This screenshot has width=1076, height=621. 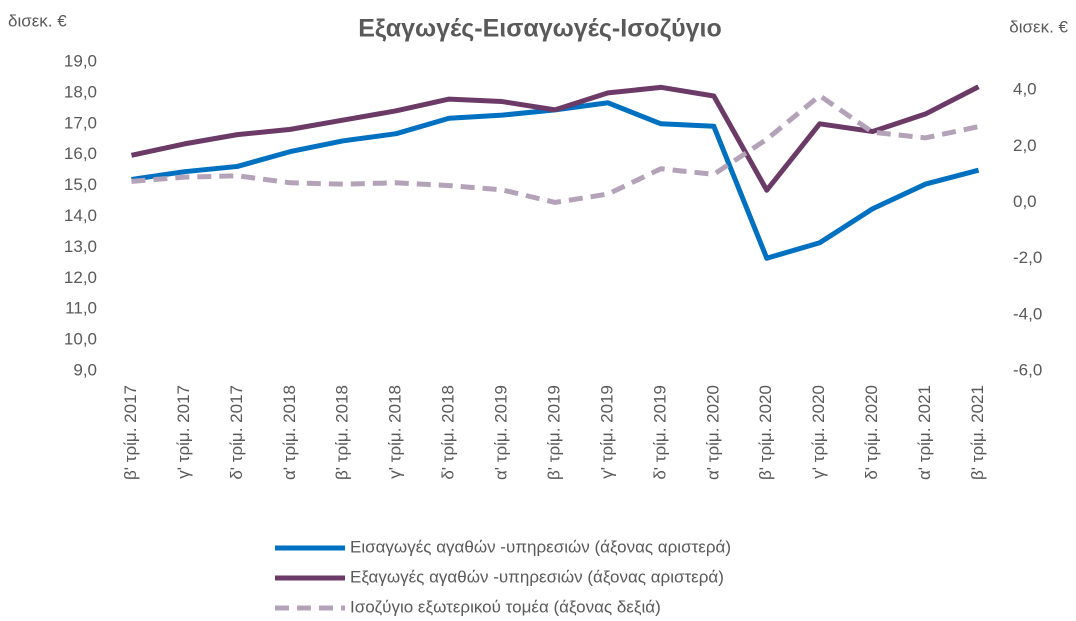 I want to click on x-tick-label: β' τρίμ. 2018, so click(x=342, y=432).